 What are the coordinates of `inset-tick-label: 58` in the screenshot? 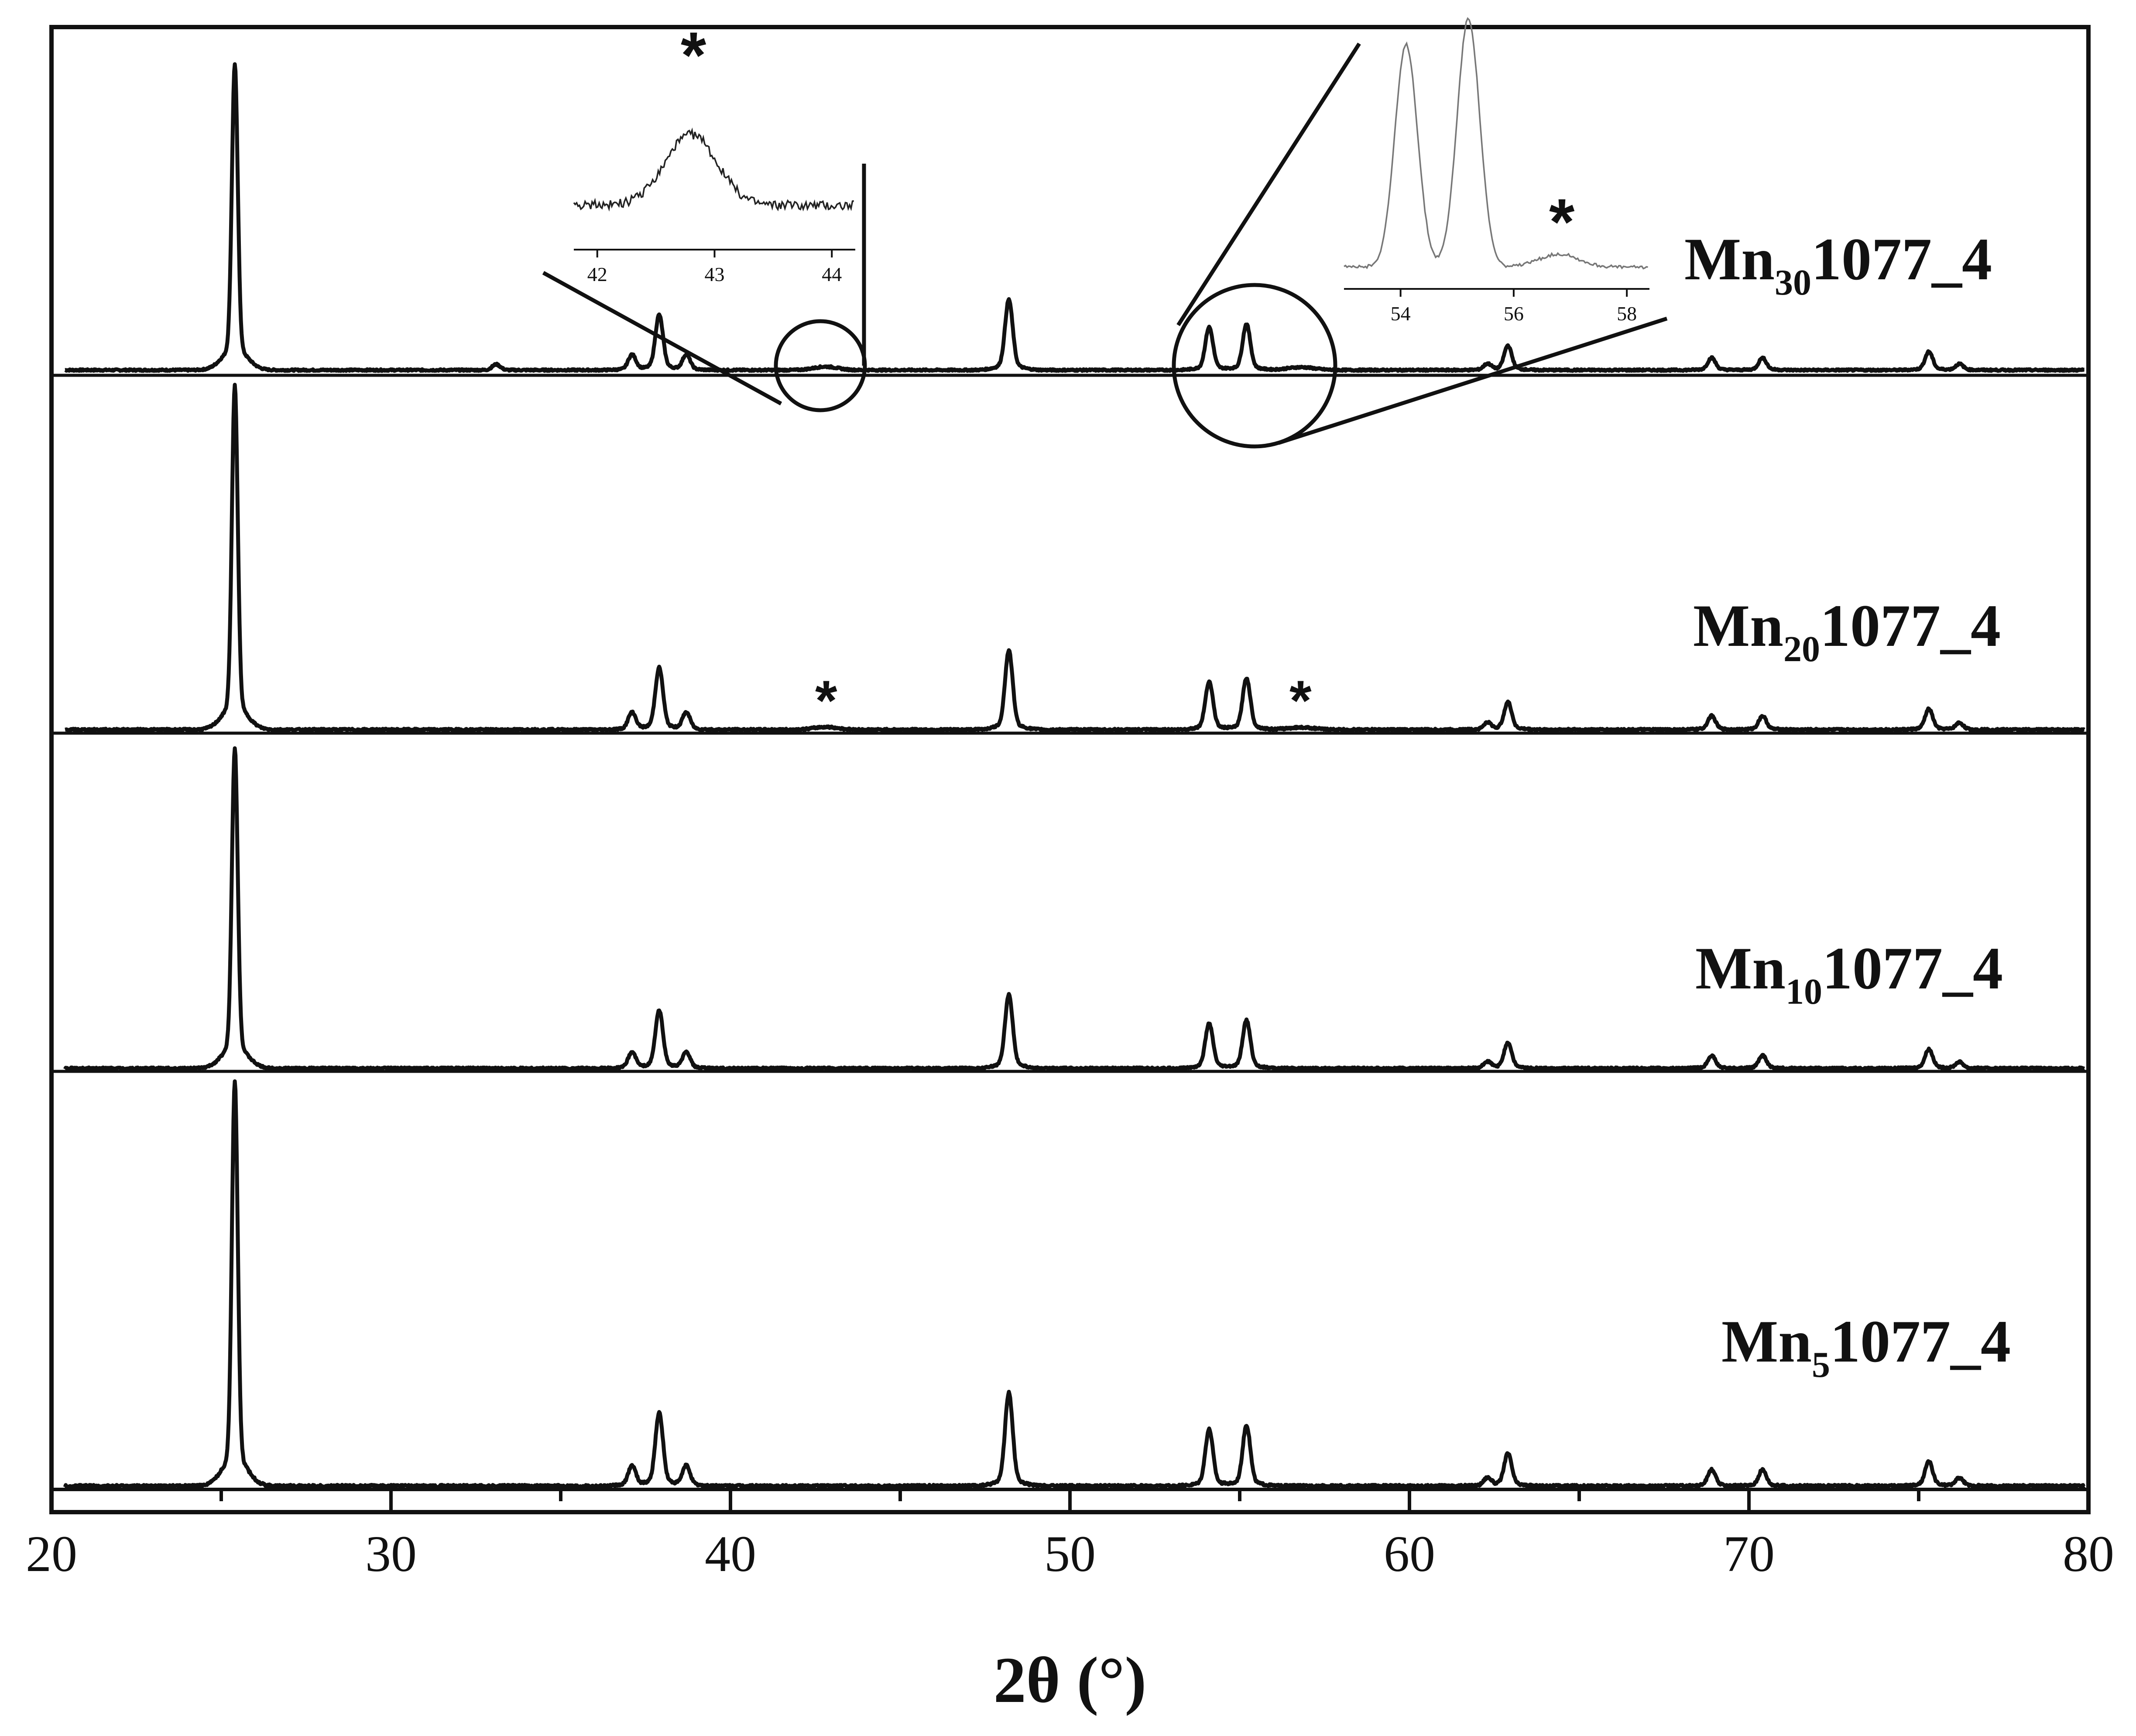 It's located at (1627, 313).